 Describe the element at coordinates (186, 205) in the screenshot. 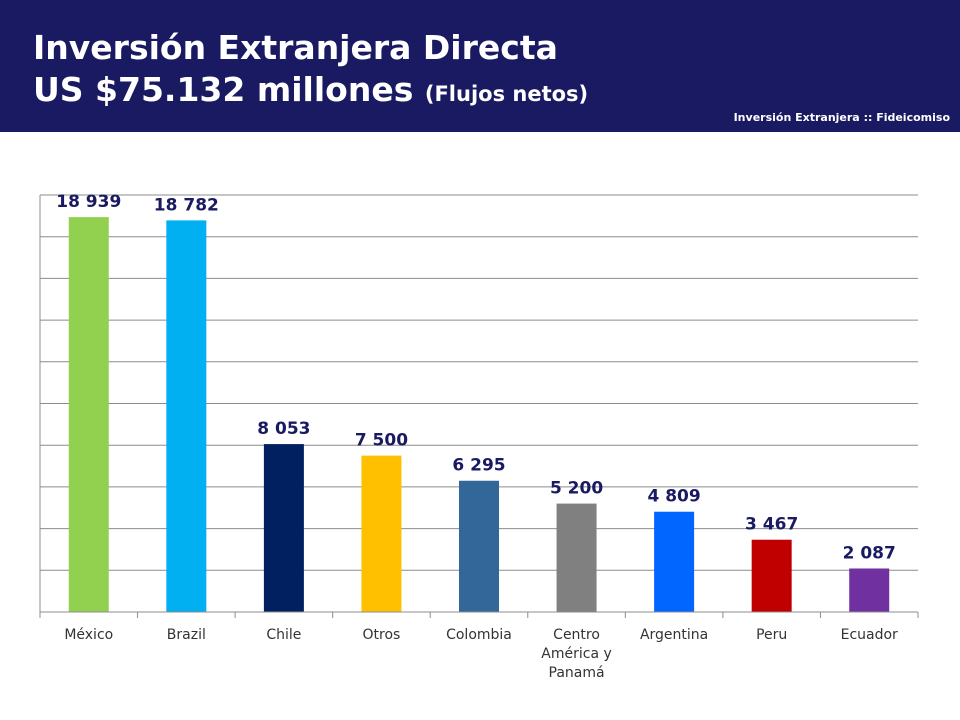

I see `data-label: 18 782` at that location.